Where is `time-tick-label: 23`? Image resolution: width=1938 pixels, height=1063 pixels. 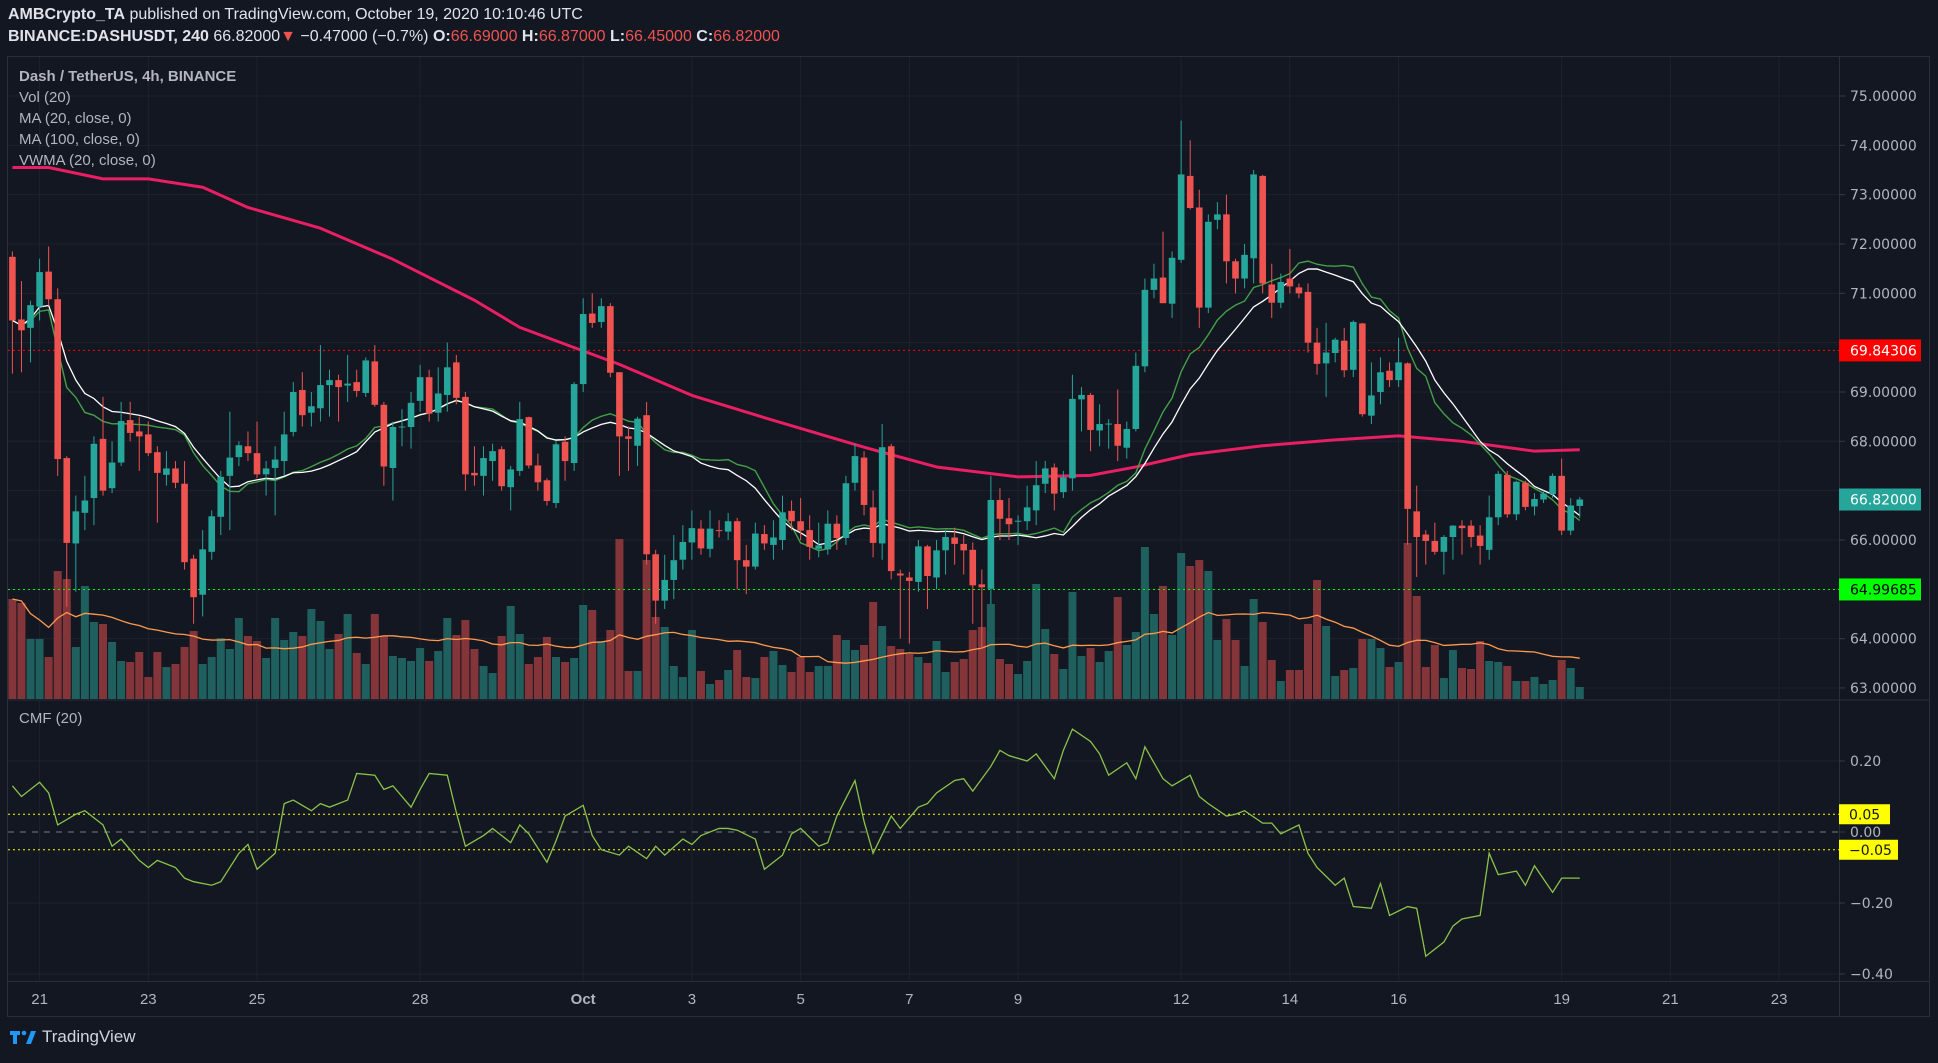 time-tick-label: 23 is located at coordinates (1779, 999).